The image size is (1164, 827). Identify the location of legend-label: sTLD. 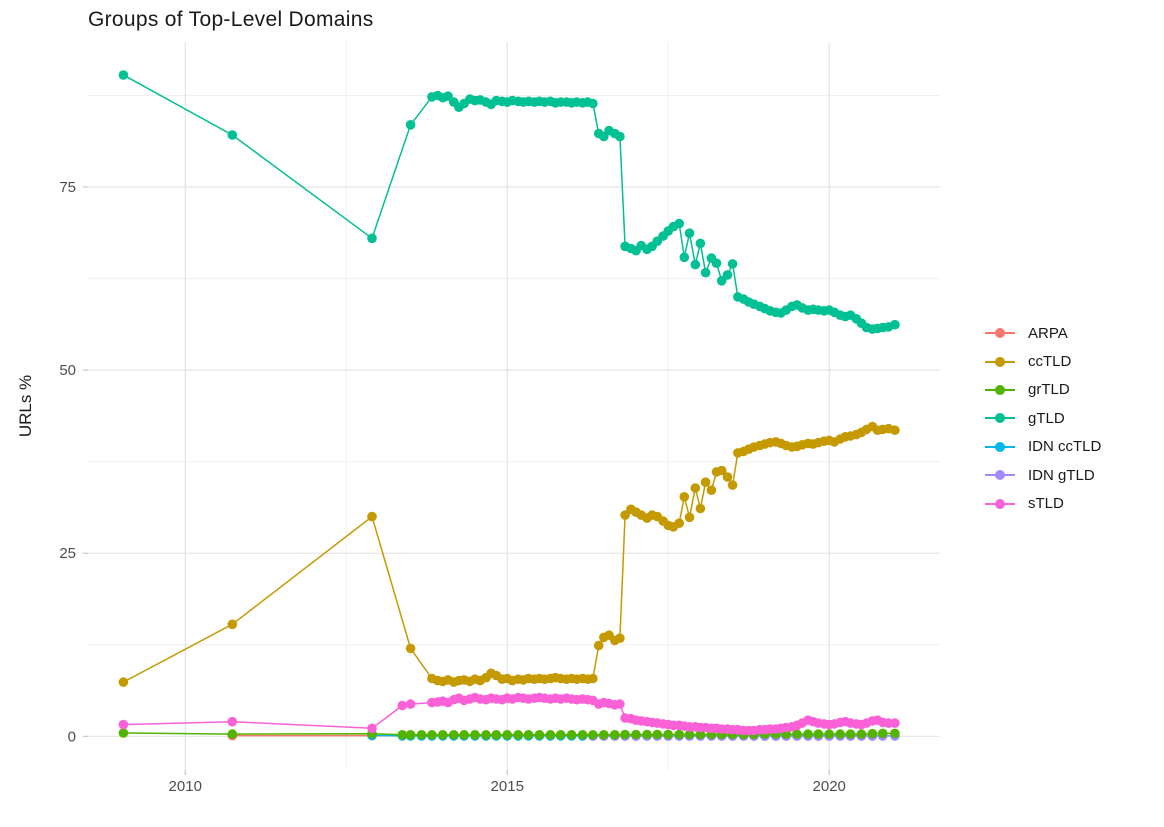
(1046, 504).